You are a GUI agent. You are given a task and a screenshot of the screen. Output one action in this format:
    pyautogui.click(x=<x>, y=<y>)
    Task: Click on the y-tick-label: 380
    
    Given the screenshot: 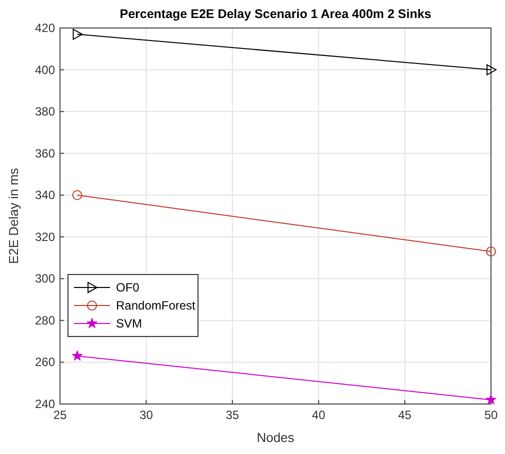 What is the action you would take?
    pyautogui.click(x=45, y=111)
    